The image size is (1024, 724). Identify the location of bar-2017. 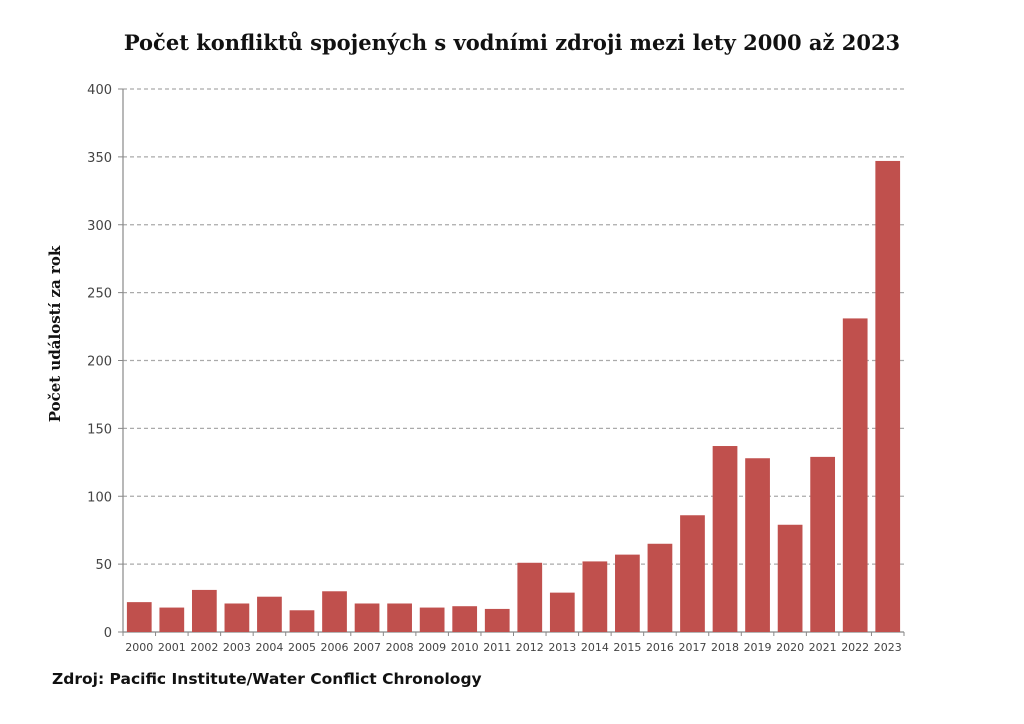
(692, 573).